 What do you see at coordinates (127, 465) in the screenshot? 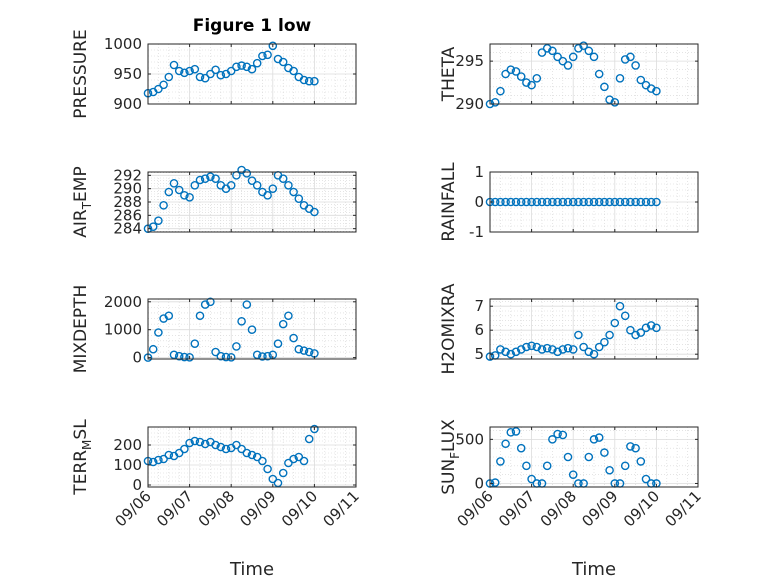
I see `y-tick-label: 100` at bounding box center [127, 465].